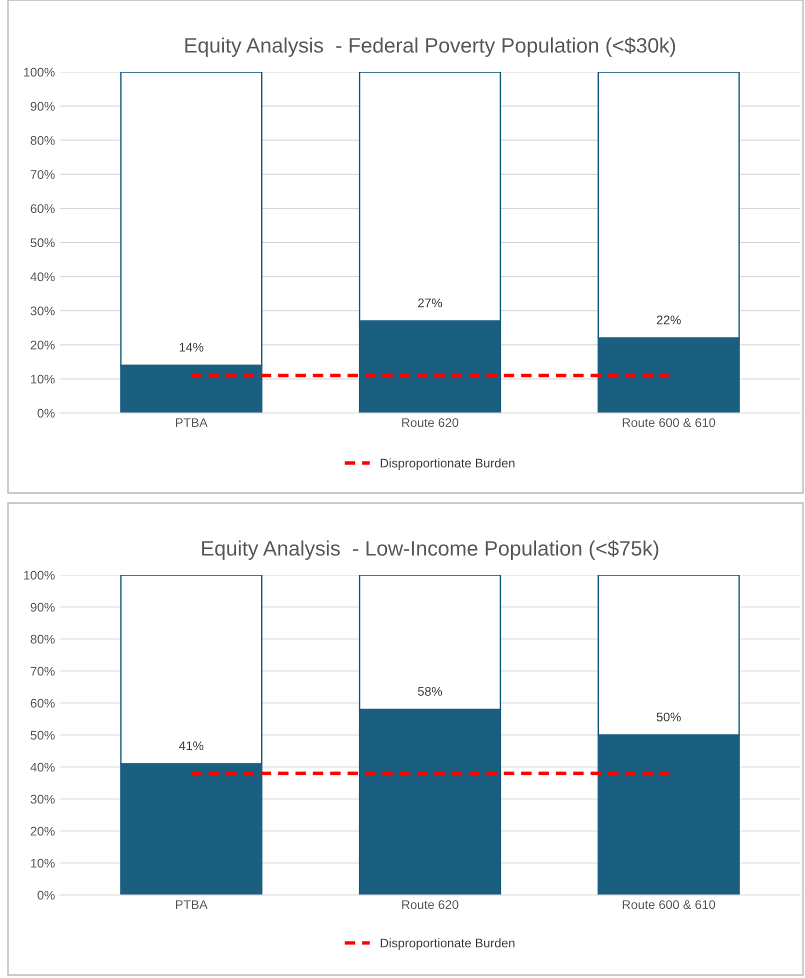  What do you see at coordinates (430, 47) in the screenshot?
I see `chart-title: Equity Analysis - Federal Poverty Population (<$30k)` at bounding box center [430, 47].